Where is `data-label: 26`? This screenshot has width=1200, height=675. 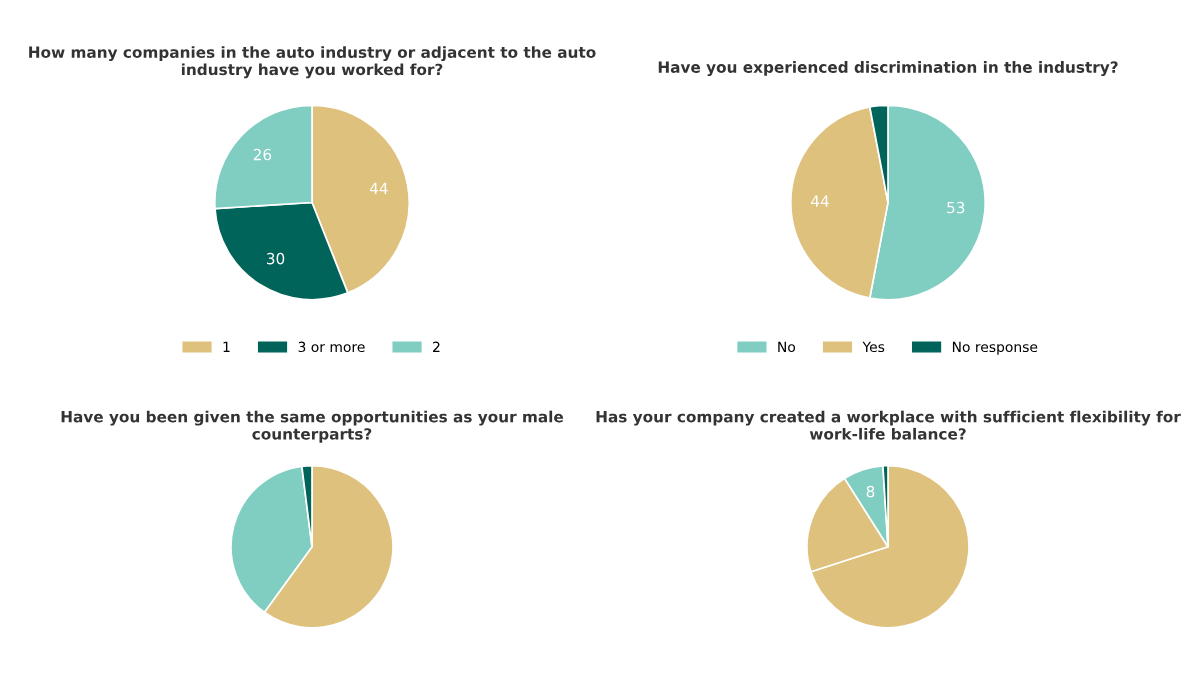
data-label: 26 is located at coordinates (262, 154).